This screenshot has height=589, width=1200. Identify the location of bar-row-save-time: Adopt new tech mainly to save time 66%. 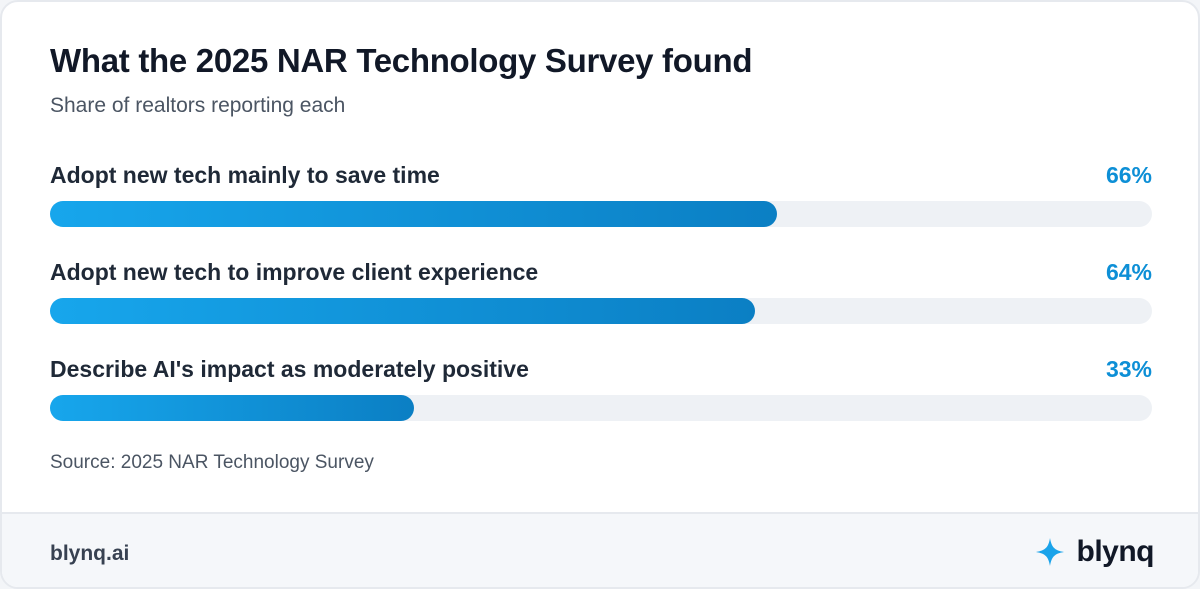
(601, 197).